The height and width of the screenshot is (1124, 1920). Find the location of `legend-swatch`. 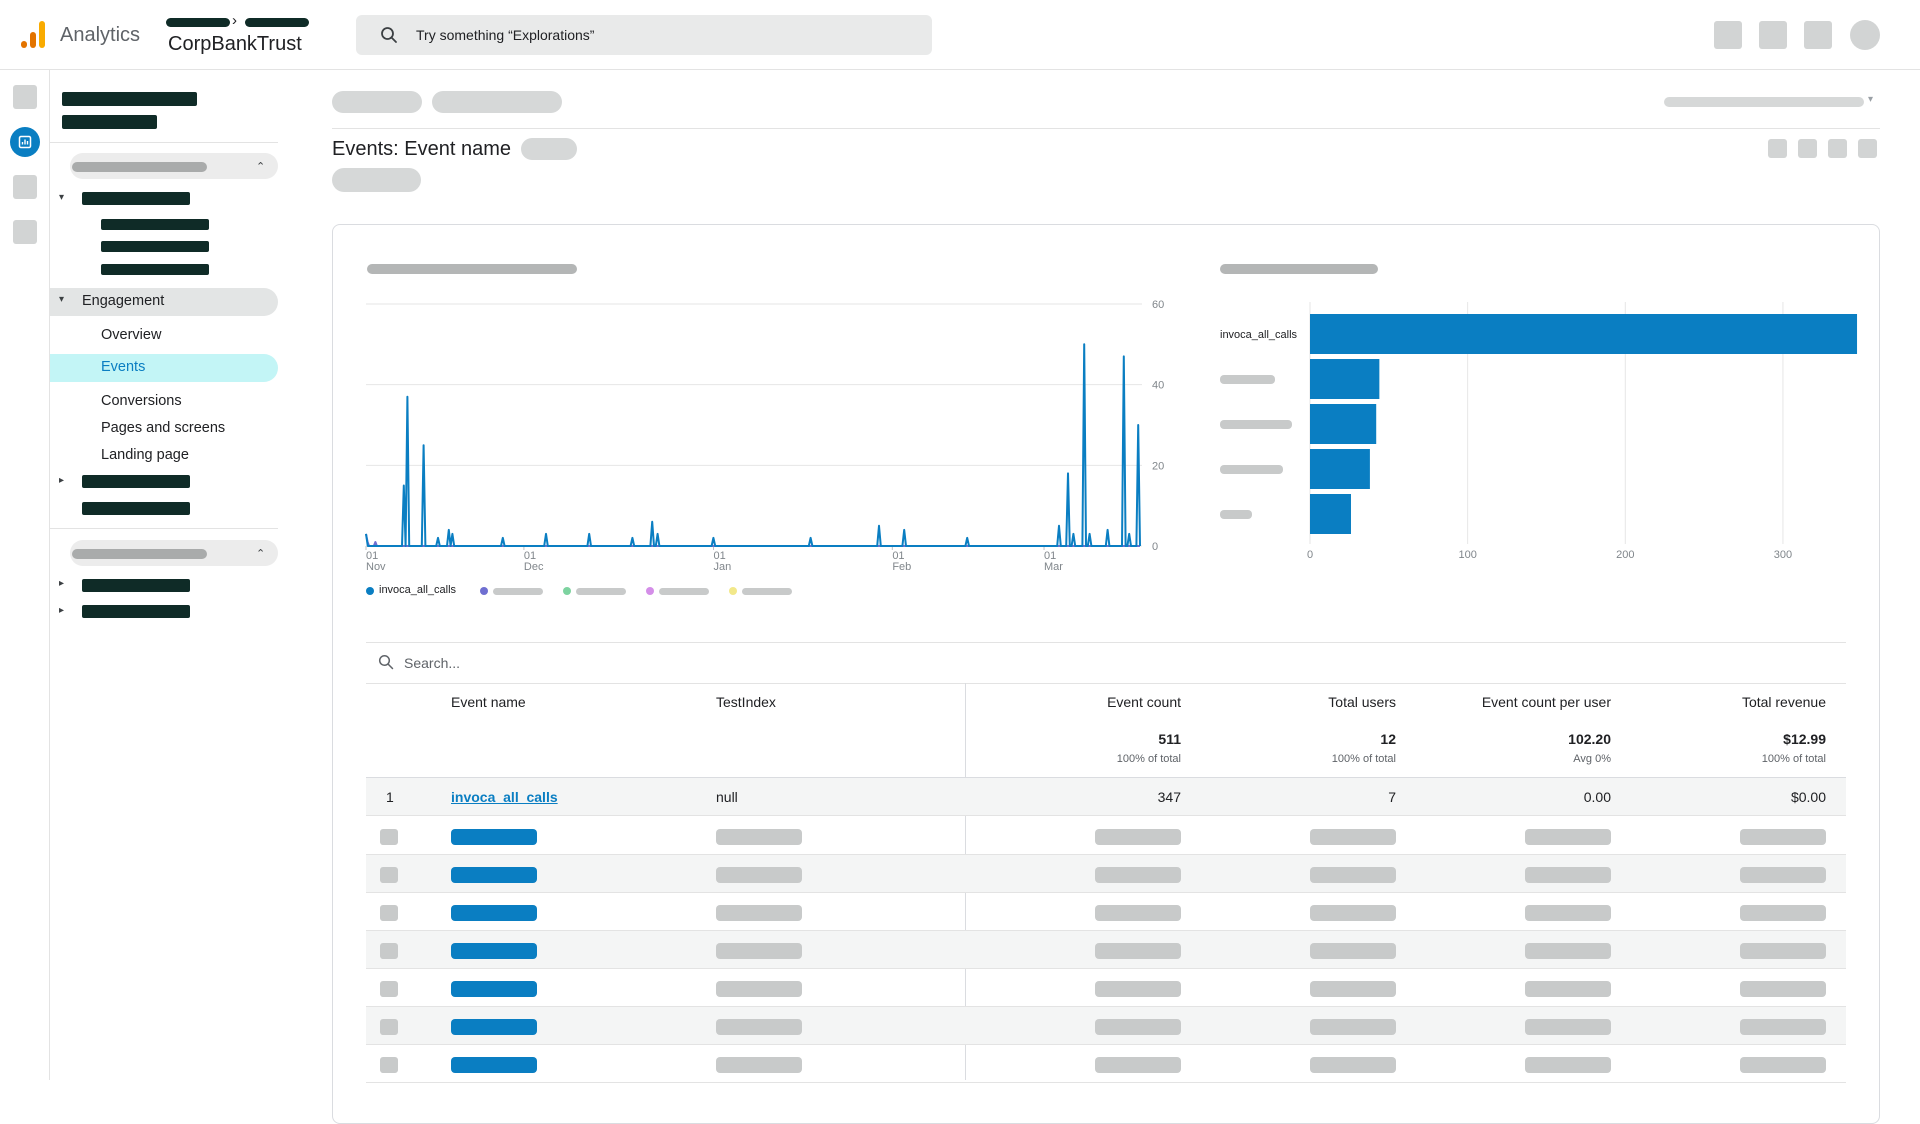

legend-swatch is located at coordinates (370, 591).